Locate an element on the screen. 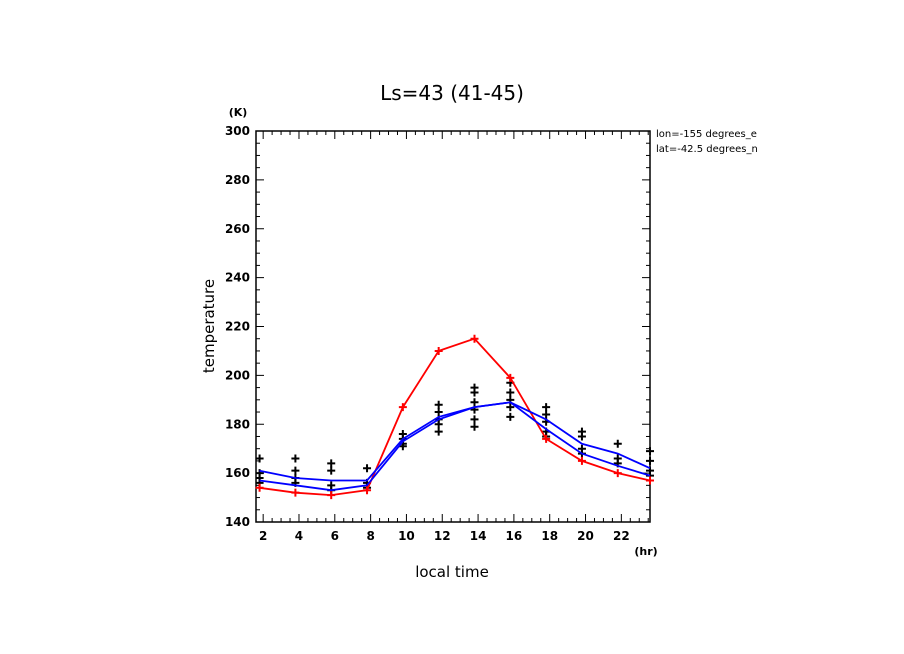 This screenshot has height=654, width=904. y-tick-label: 200 is located at coordinates (237, 375).